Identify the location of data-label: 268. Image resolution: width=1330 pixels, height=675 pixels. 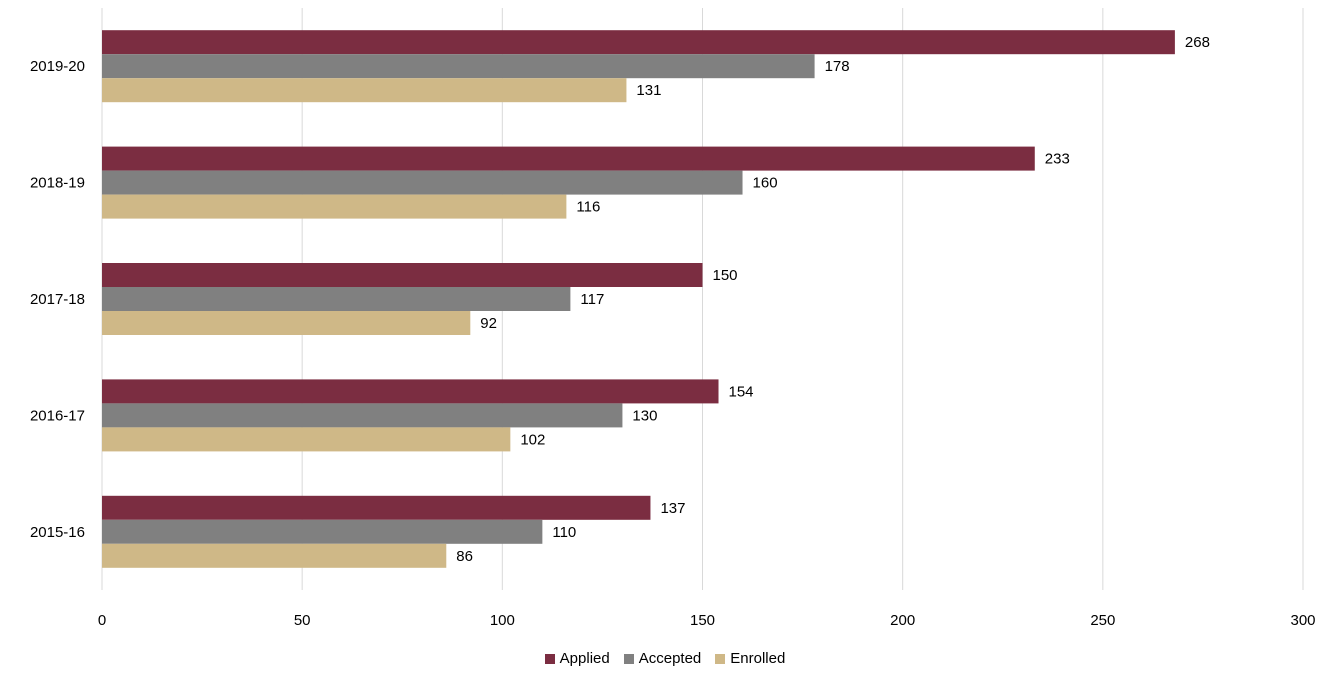
(1197, 42).